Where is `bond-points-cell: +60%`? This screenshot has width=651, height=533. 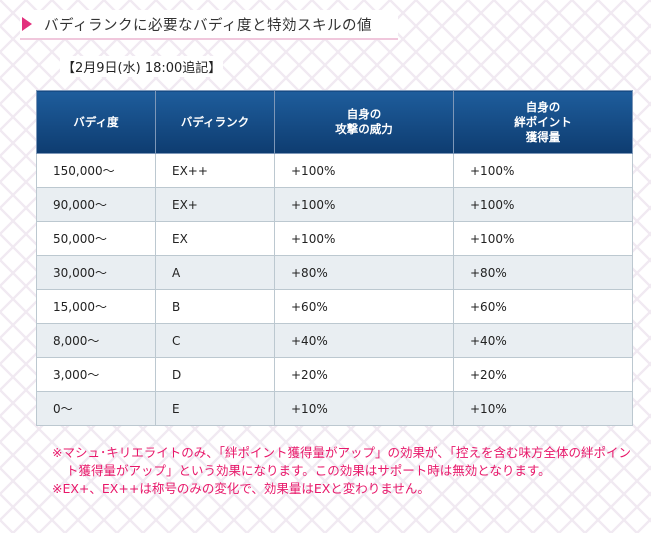 bond-points-cell: +60% is located at coordinates (543, 306).